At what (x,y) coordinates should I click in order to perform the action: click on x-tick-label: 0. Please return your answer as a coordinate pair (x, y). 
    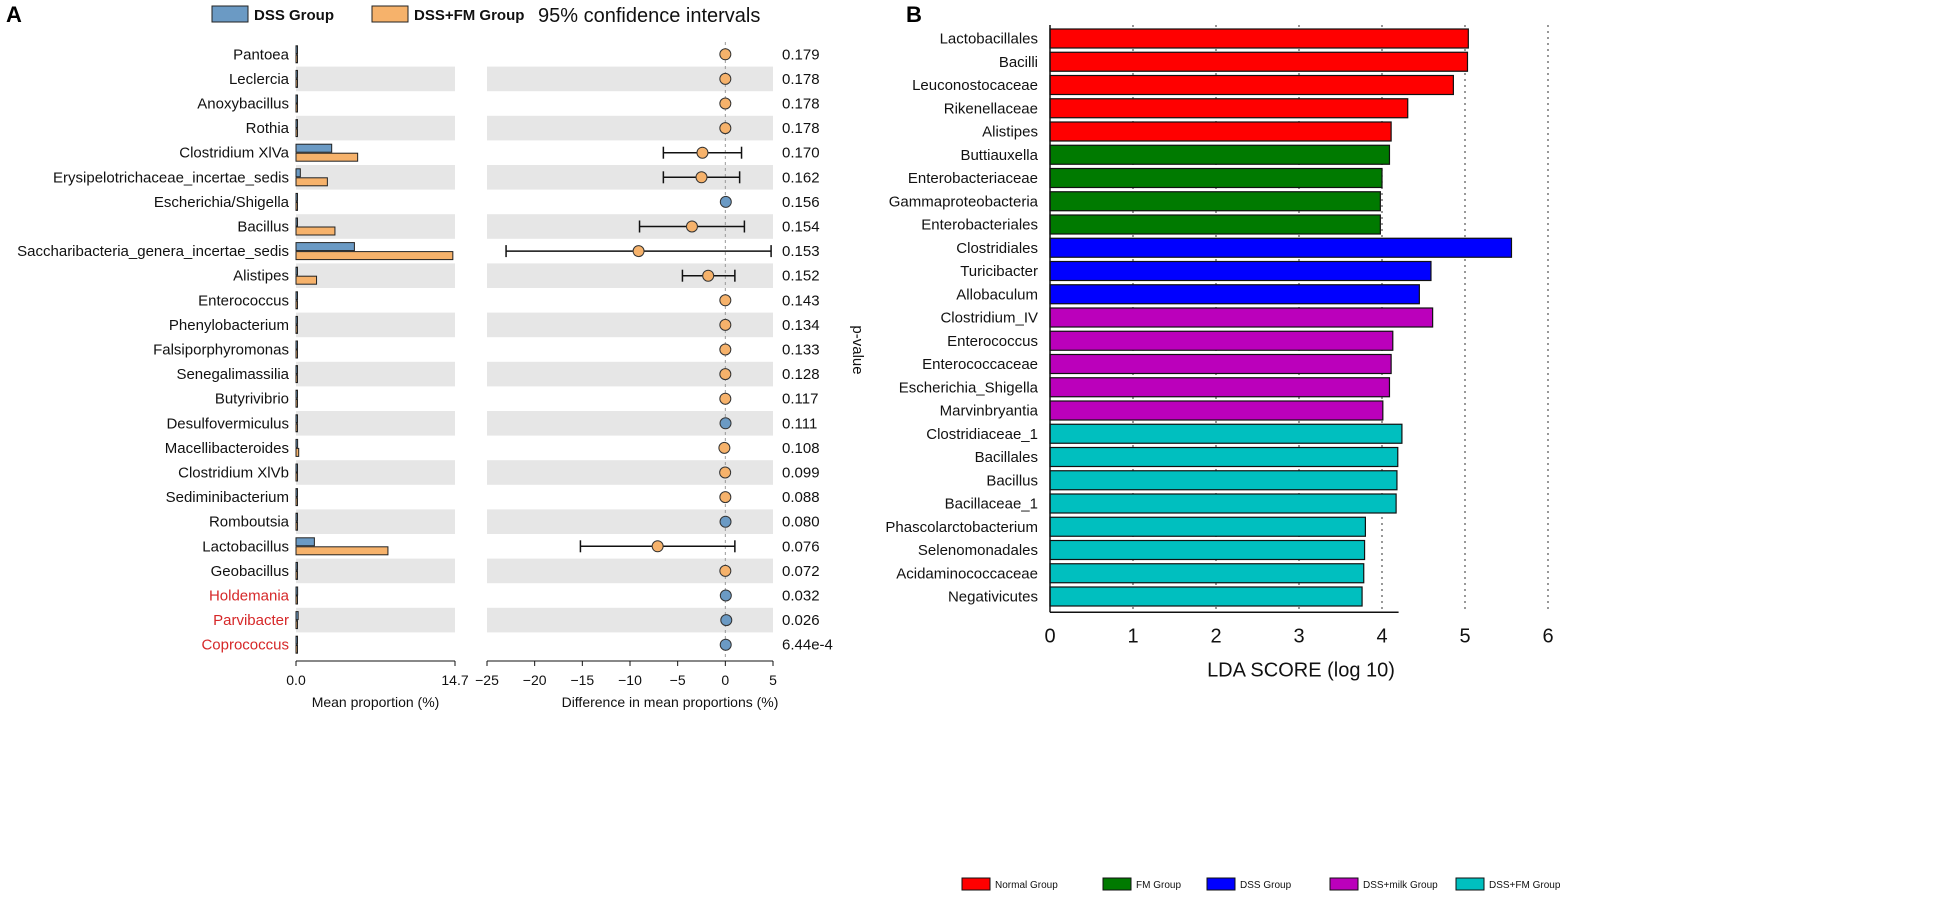
    Looking at the image, I should click on (1049, 636).